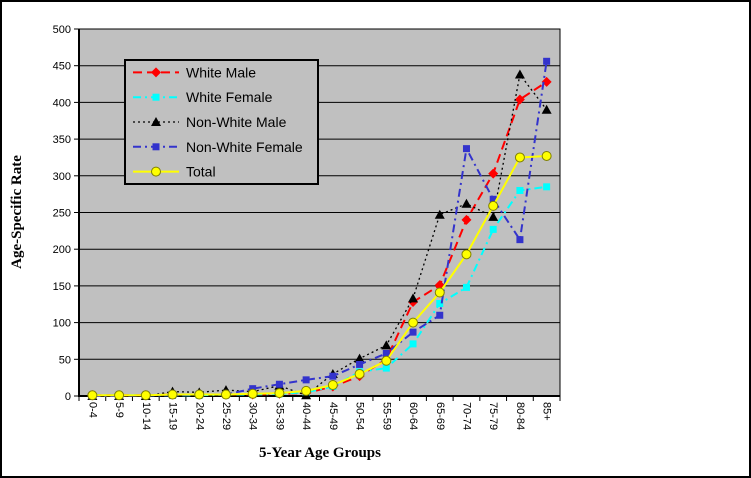 Image resolution: width=751 pixels, height=478 pixels. Describe the element at coordinates (156, 147) in the screenshot. I see `legend-marker-non-white-female` at that location.